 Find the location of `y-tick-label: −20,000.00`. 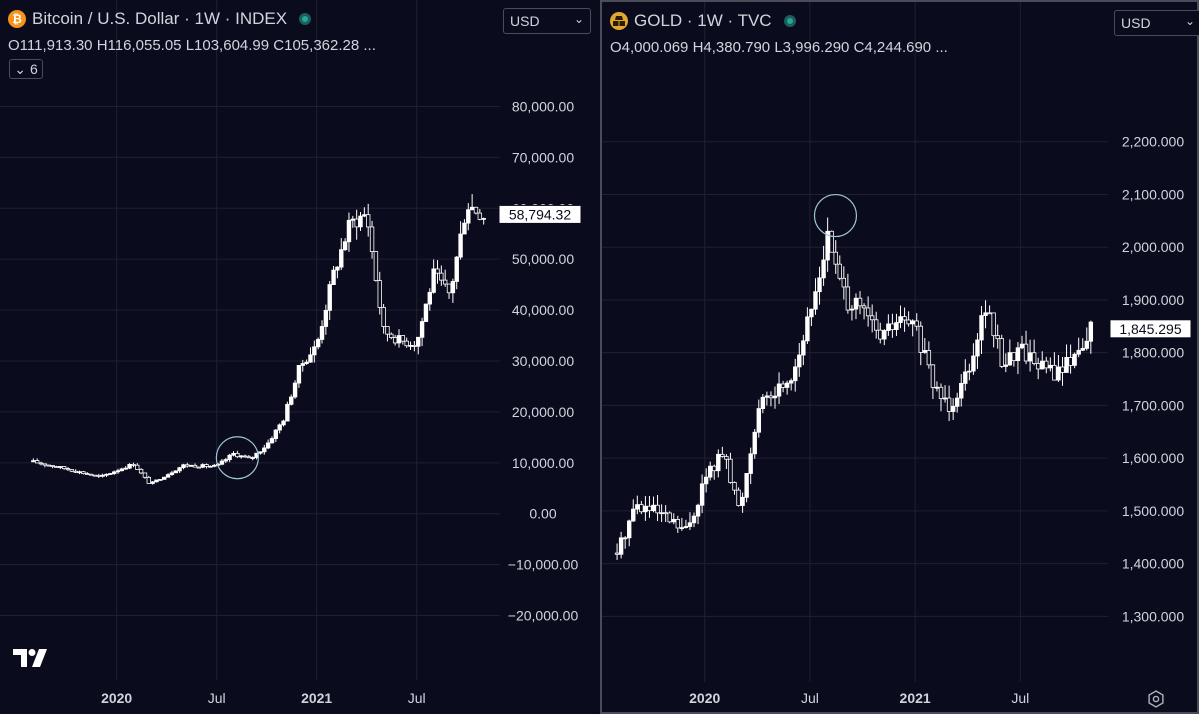

y-tick-label: −20,000.00 is located at coordinates (543, 616).